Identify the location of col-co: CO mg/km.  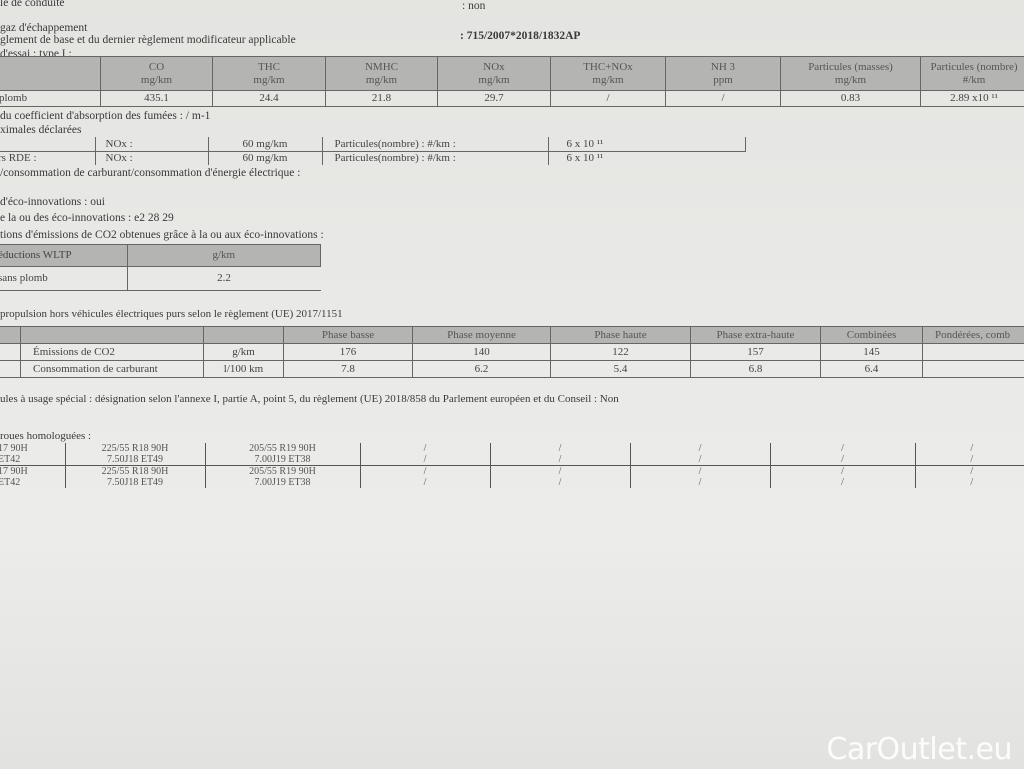
(156, 73).